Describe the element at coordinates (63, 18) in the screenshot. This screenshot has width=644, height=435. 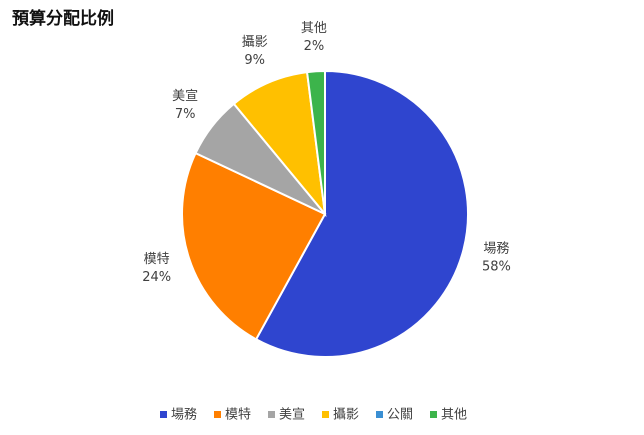
I see `chart-title: 預算分配比例` at that location.